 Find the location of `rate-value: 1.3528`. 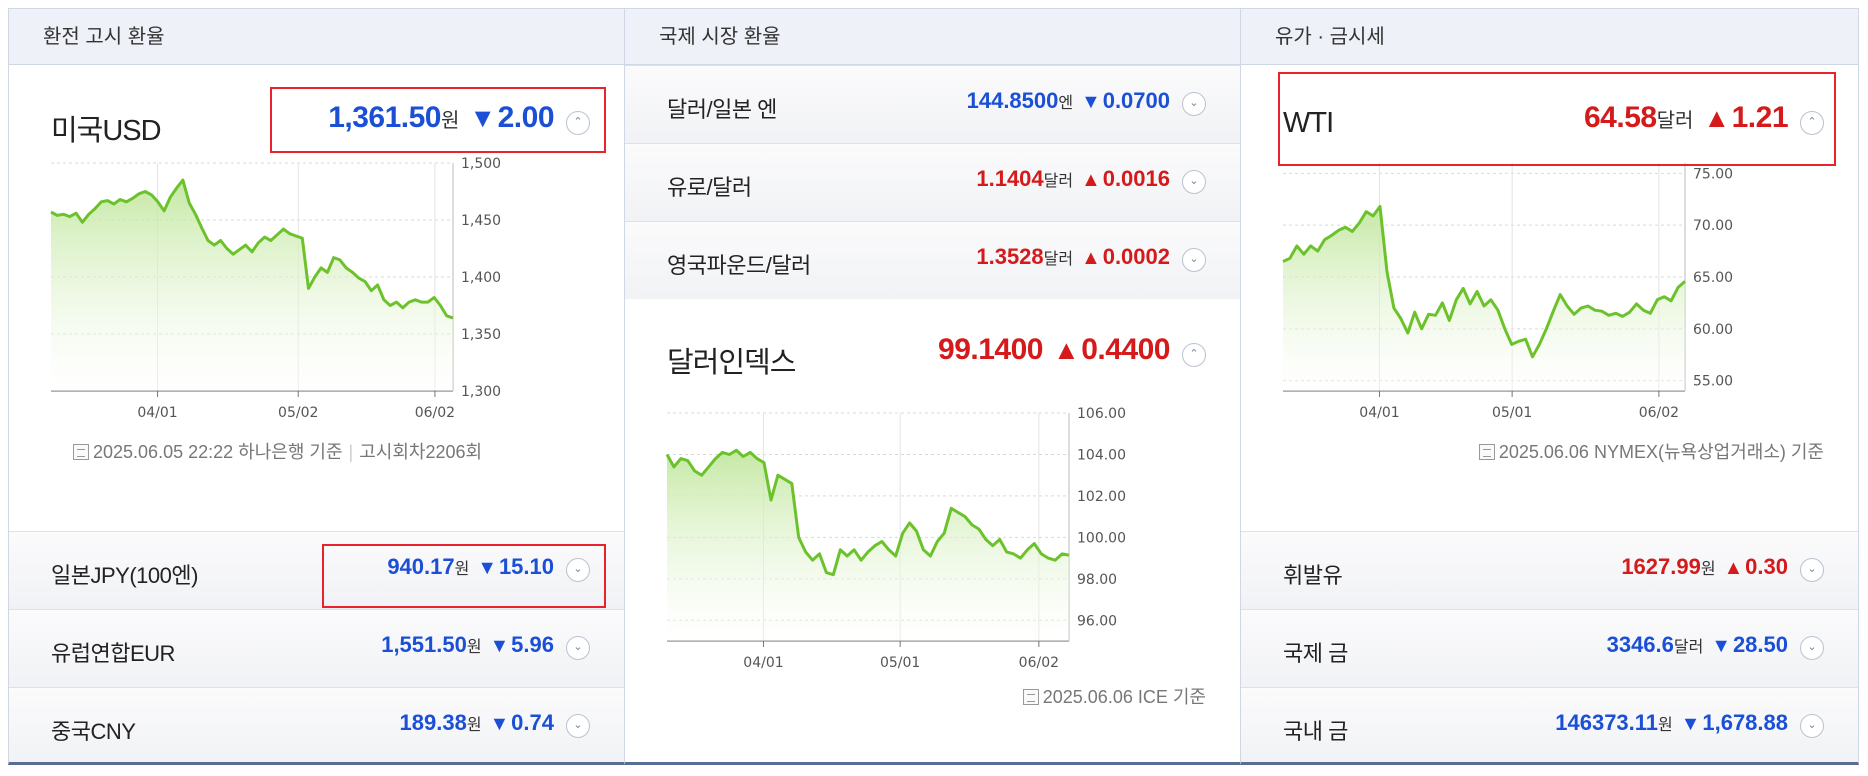

rate-value: 1.3528 is located at coordinates (1010, 256).